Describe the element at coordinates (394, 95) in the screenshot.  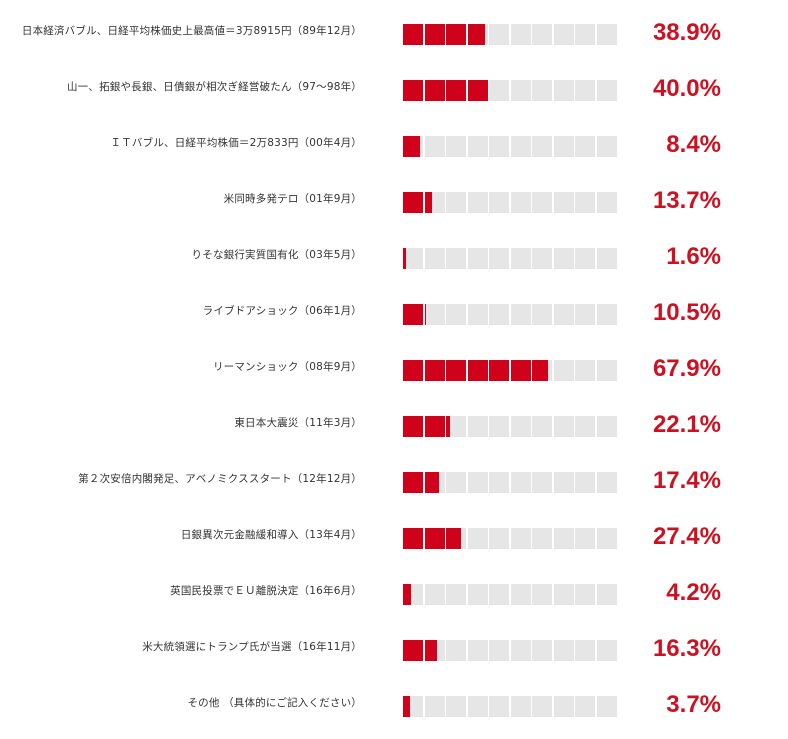
I see `chart-row: 山一、拓銀や長銀、日債銀が相次ぎ経営破たん（97〜98年） 40.0%` at that location.